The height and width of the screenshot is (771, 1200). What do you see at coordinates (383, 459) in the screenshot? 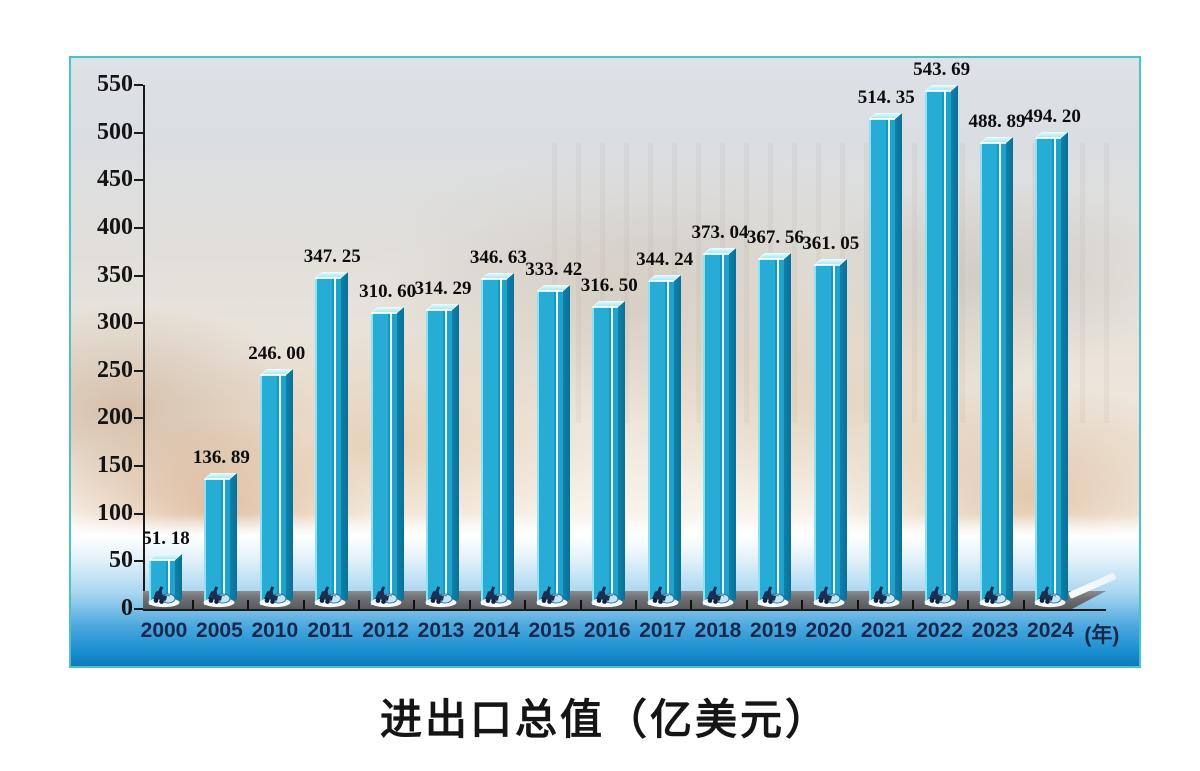
I see `bar-front-2012` at bounding box center [383, 459].